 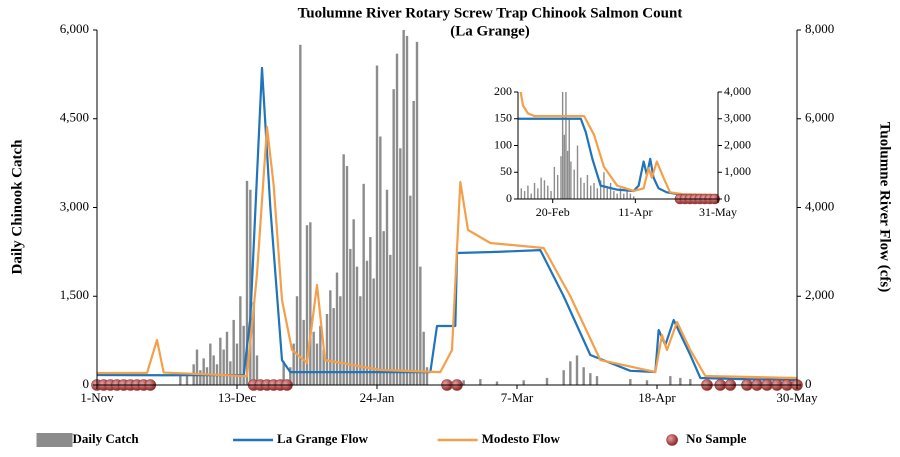 What do you see at coordinates (885, 207) in the screenshot?
I see `y2-axis-label: Tuolumne River Flow (cfs)` at bounding box center [885, 207].